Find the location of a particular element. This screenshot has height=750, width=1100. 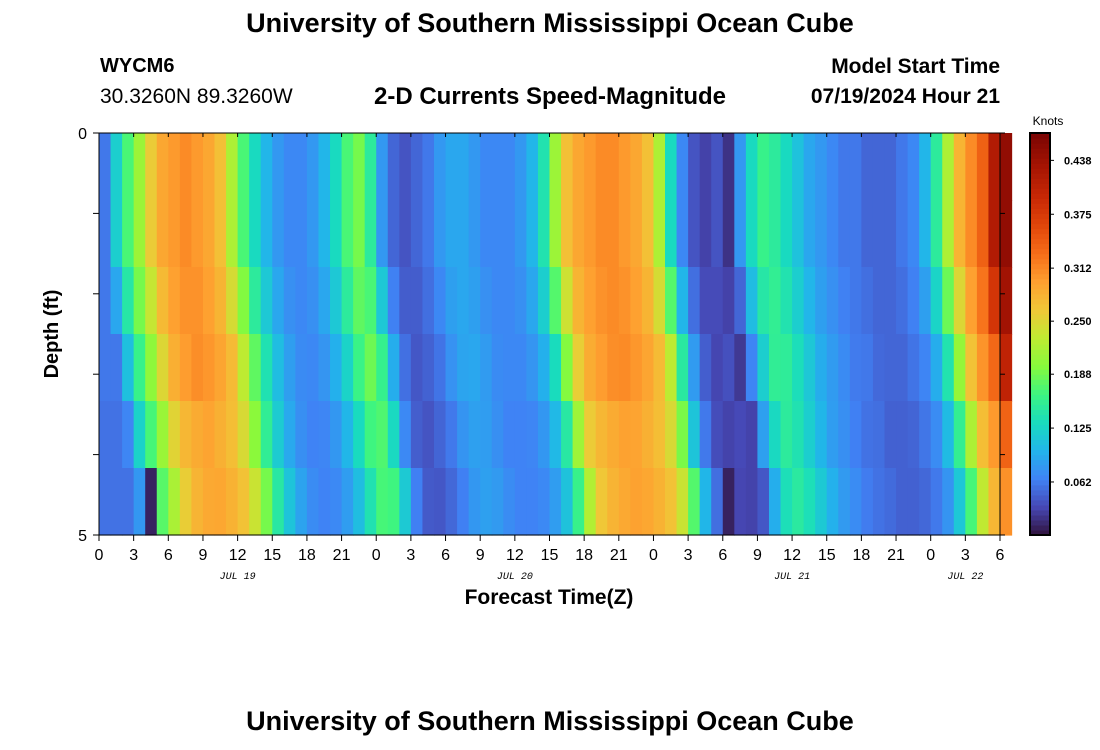

x-tick-label: 12 is located at coordinates (238, 555).